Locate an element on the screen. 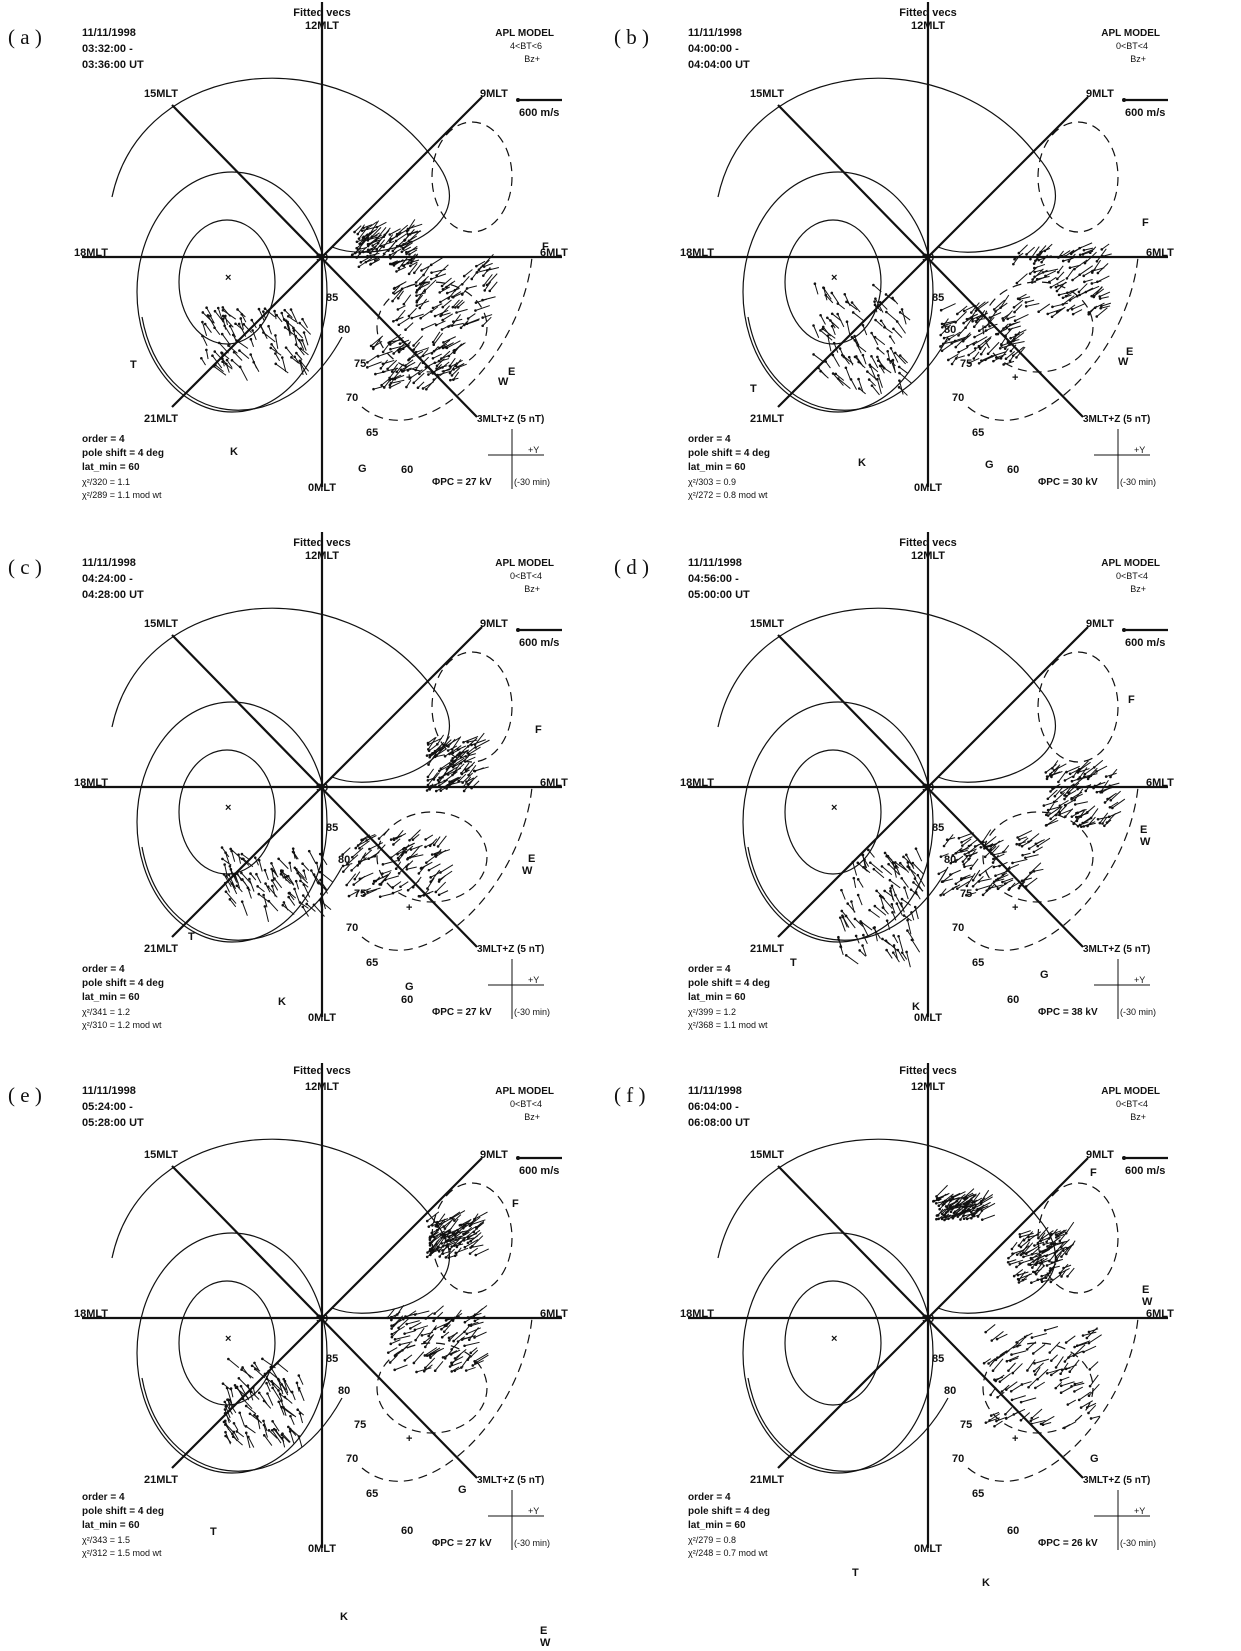 This screenshot has height=1651, width=1241. mlt-6: 6MLT is located at coordinates (554, 783).